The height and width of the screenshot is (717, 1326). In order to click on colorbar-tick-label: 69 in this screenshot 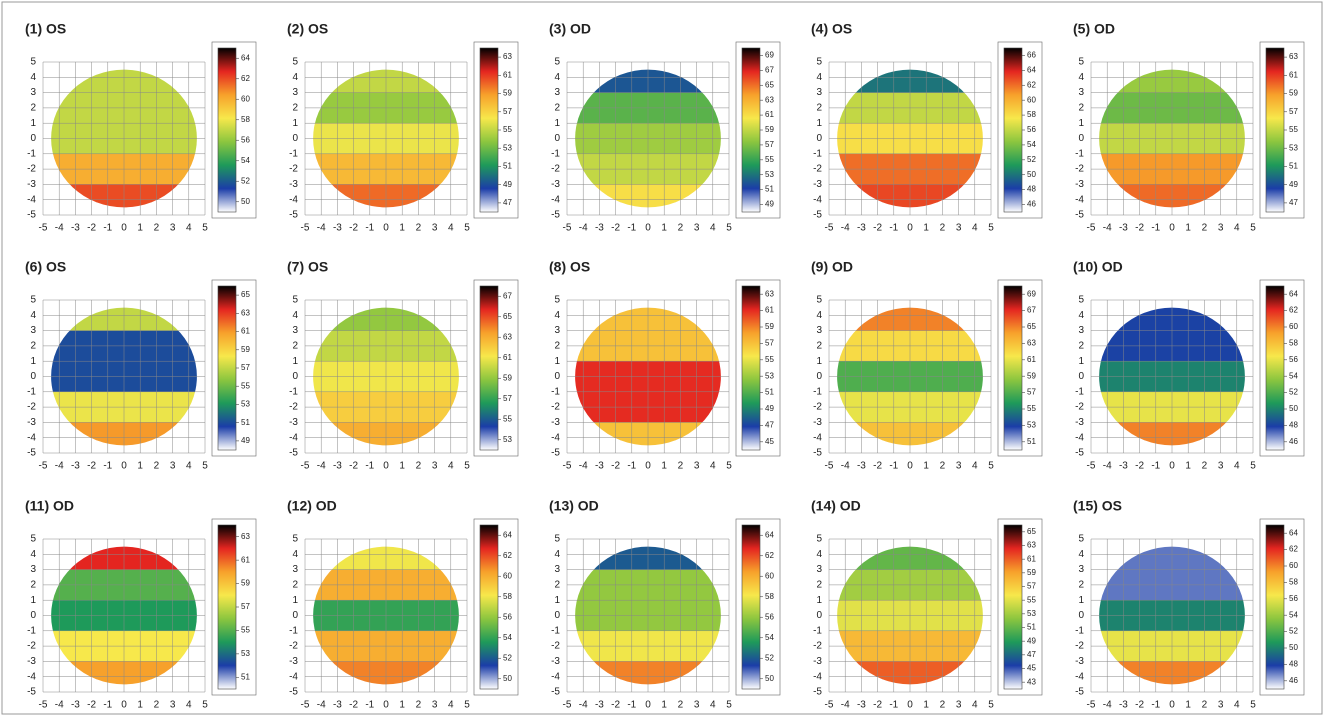, I will do `click(1031, 293)`.